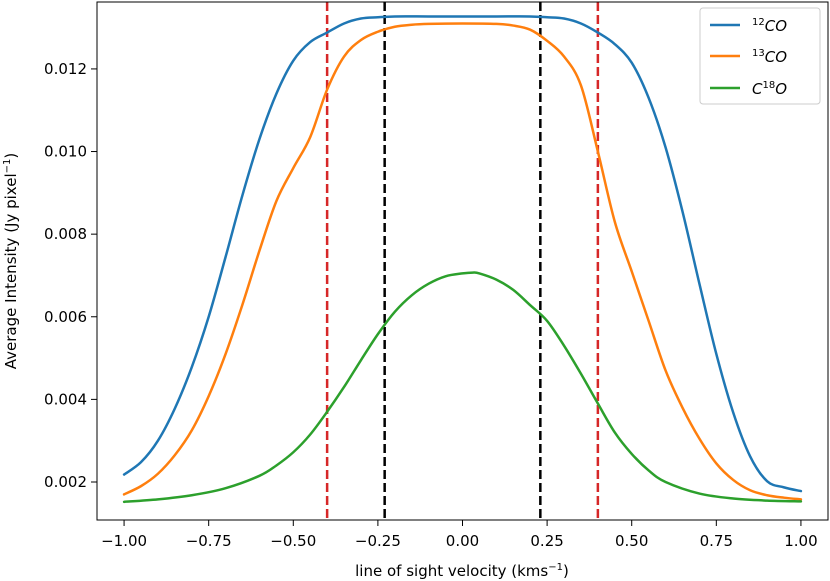 This screenshot has width=830, height=581. What do you see at coordinates (70, 275) in the screenshot?
I see `y-axis-ticks: 0.002 0.004 0.006 0.008 0.010 0.012` at bounding box center [70, 275].